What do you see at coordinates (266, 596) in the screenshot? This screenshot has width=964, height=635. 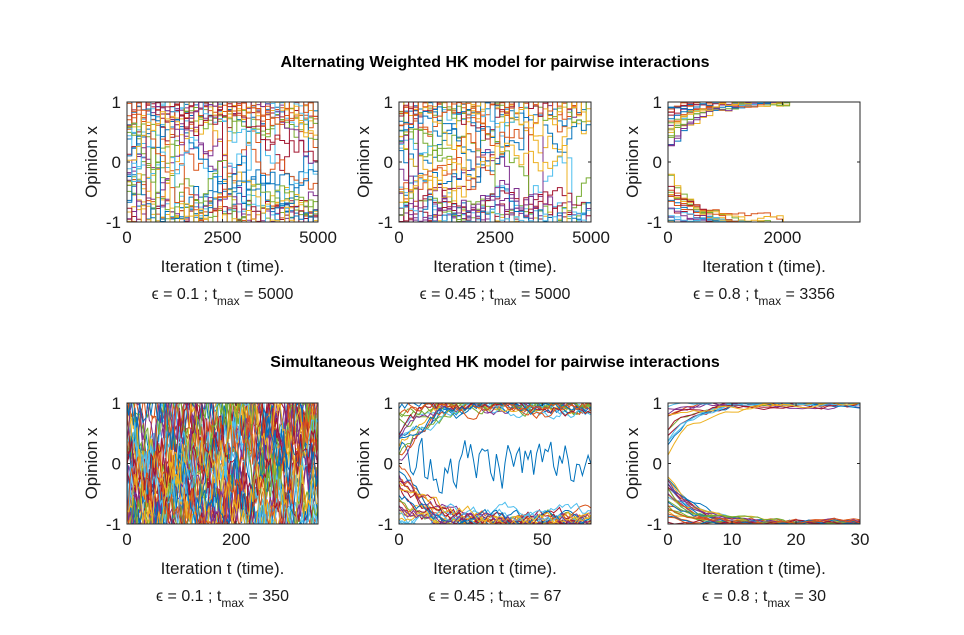 I see `caption-suffix: = 350` at bounding box center [266, 596].